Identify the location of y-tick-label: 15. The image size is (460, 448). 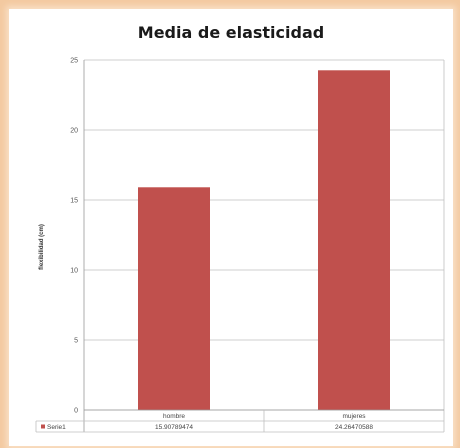
(74, 201).